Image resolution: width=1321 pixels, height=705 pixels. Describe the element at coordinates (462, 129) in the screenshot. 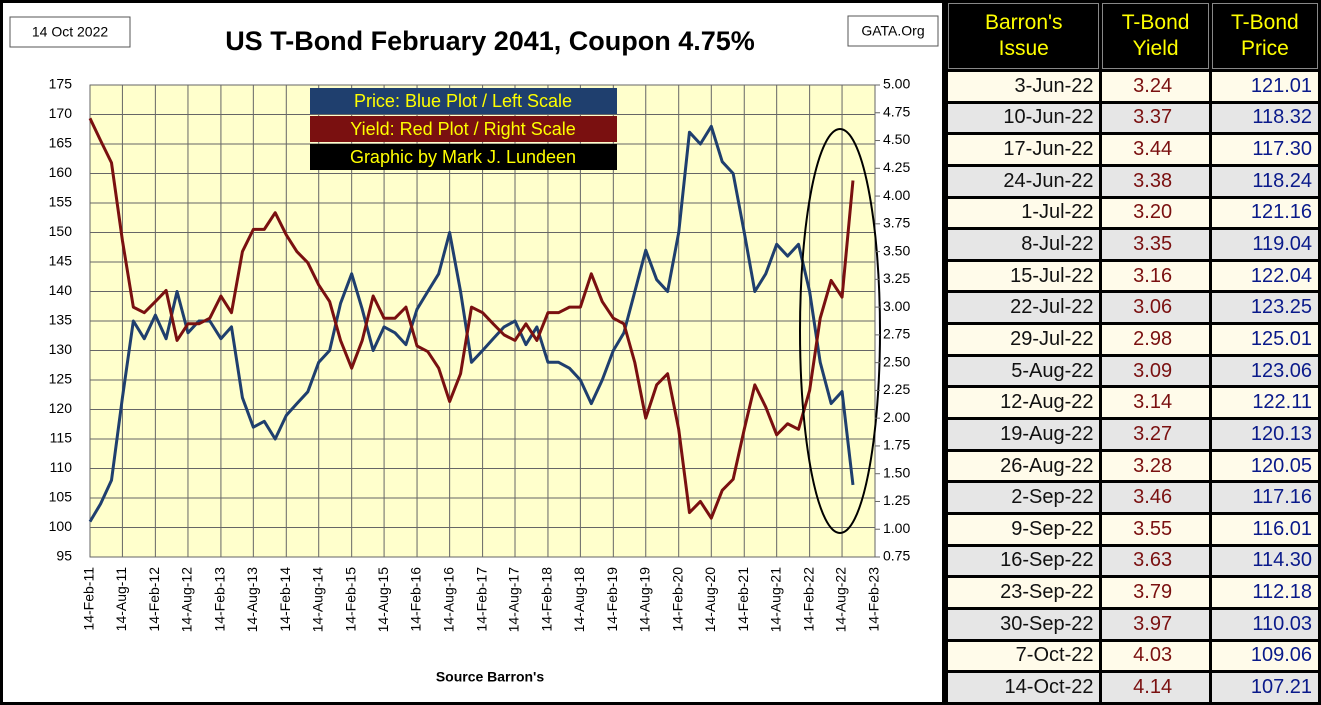

I see `legend-label: Yield: Red Plot / Right Scale` at that location.